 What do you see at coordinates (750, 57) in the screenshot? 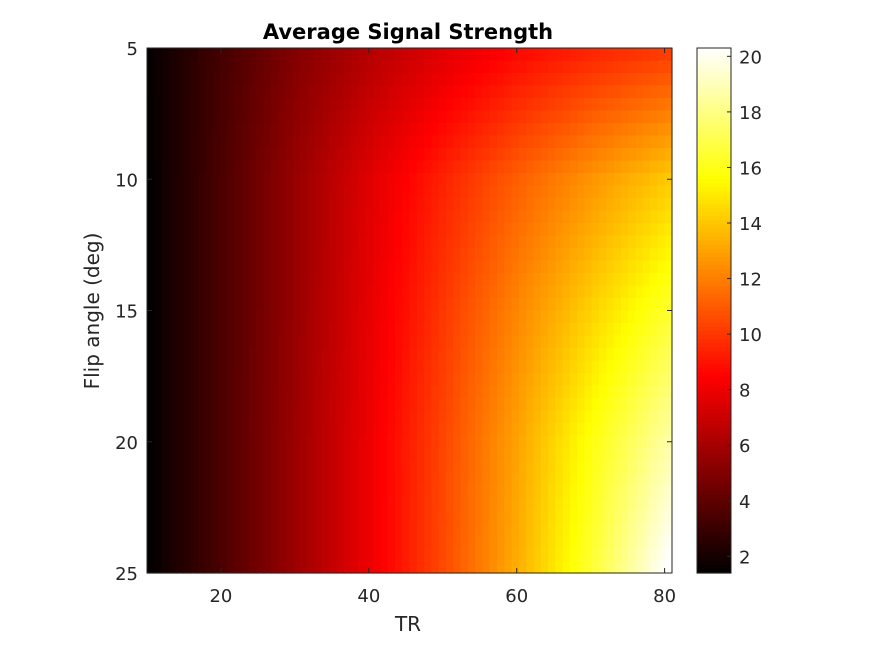
I see `colorbar-tick-label: 20` at bounding box center [750, 57].